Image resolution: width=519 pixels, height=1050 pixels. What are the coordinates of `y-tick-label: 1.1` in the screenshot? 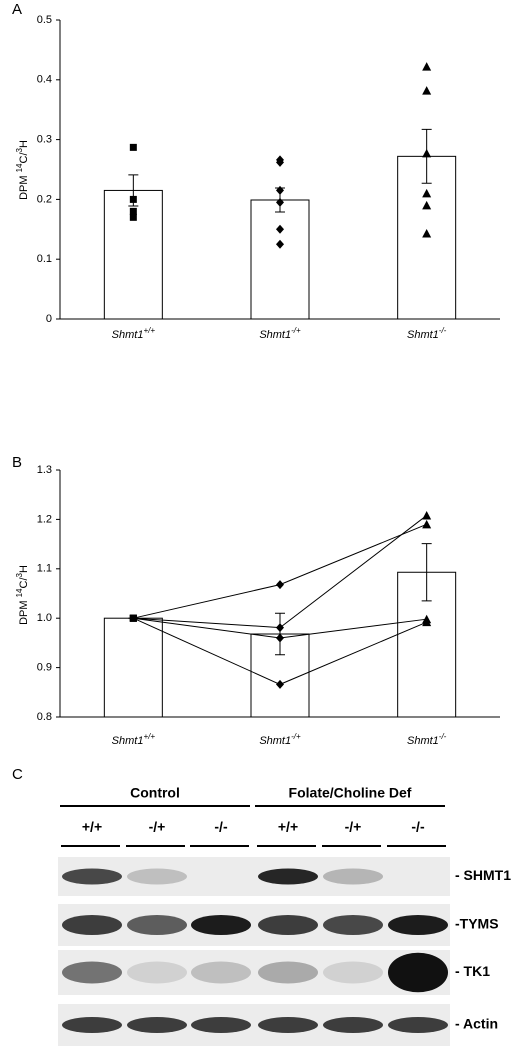 It's located at (44, 569).